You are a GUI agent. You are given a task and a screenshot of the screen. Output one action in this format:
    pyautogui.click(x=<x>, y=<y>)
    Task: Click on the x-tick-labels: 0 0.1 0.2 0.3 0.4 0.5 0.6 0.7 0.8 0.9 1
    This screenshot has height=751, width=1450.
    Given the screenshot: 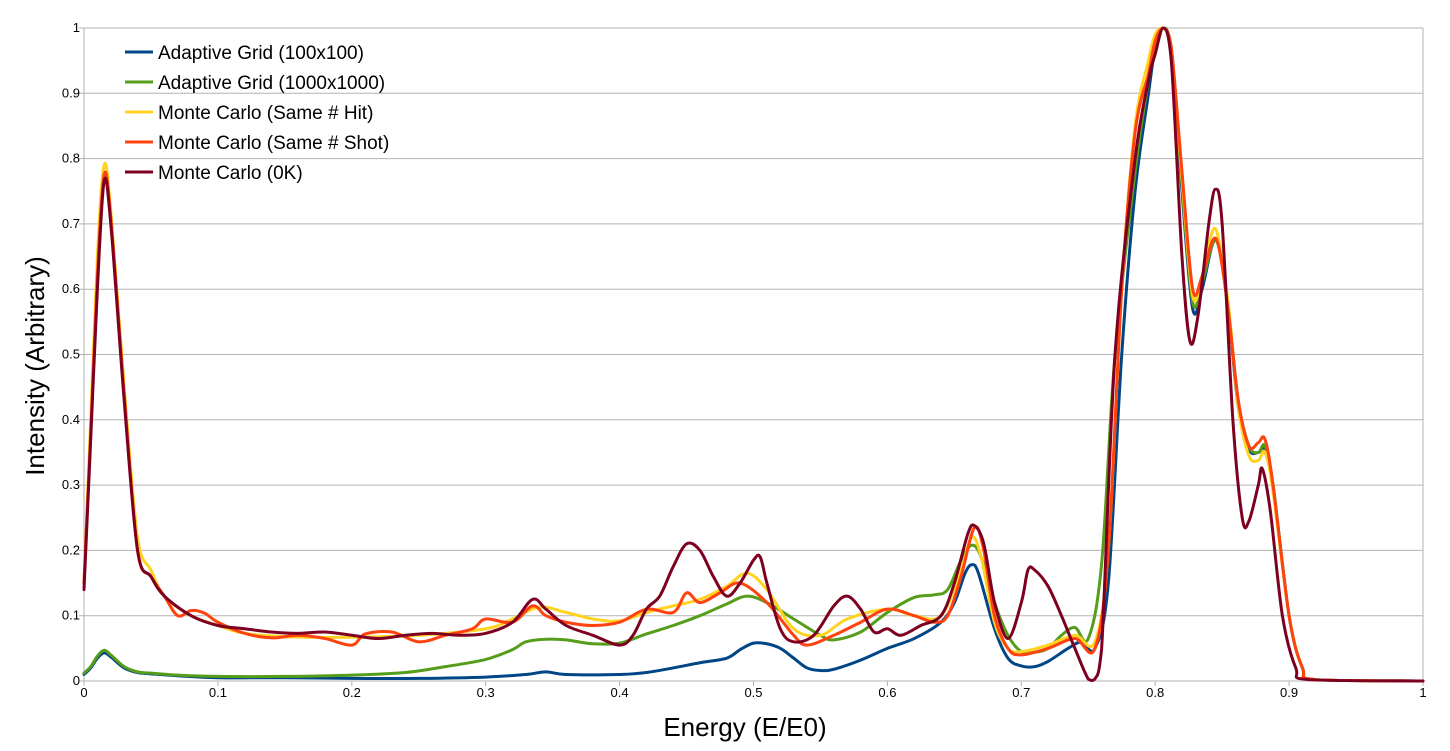 What is the action you would take?
    pyautogui.click(x=753, y=692)
    